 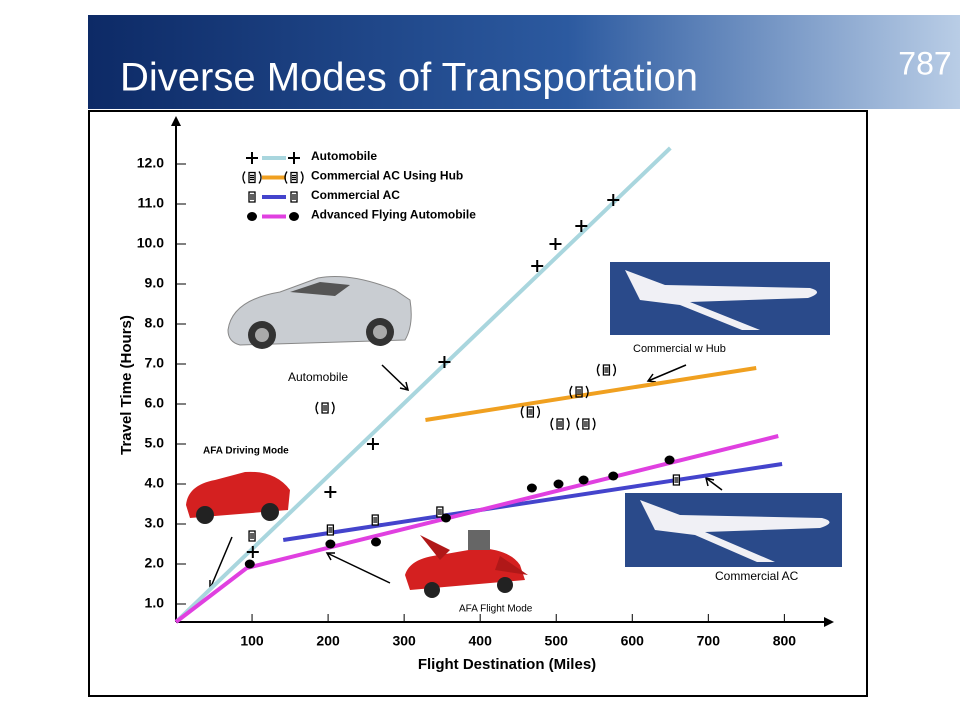 I want to click on annotation: AFA Flight Mode, so click(x=496, y=609).